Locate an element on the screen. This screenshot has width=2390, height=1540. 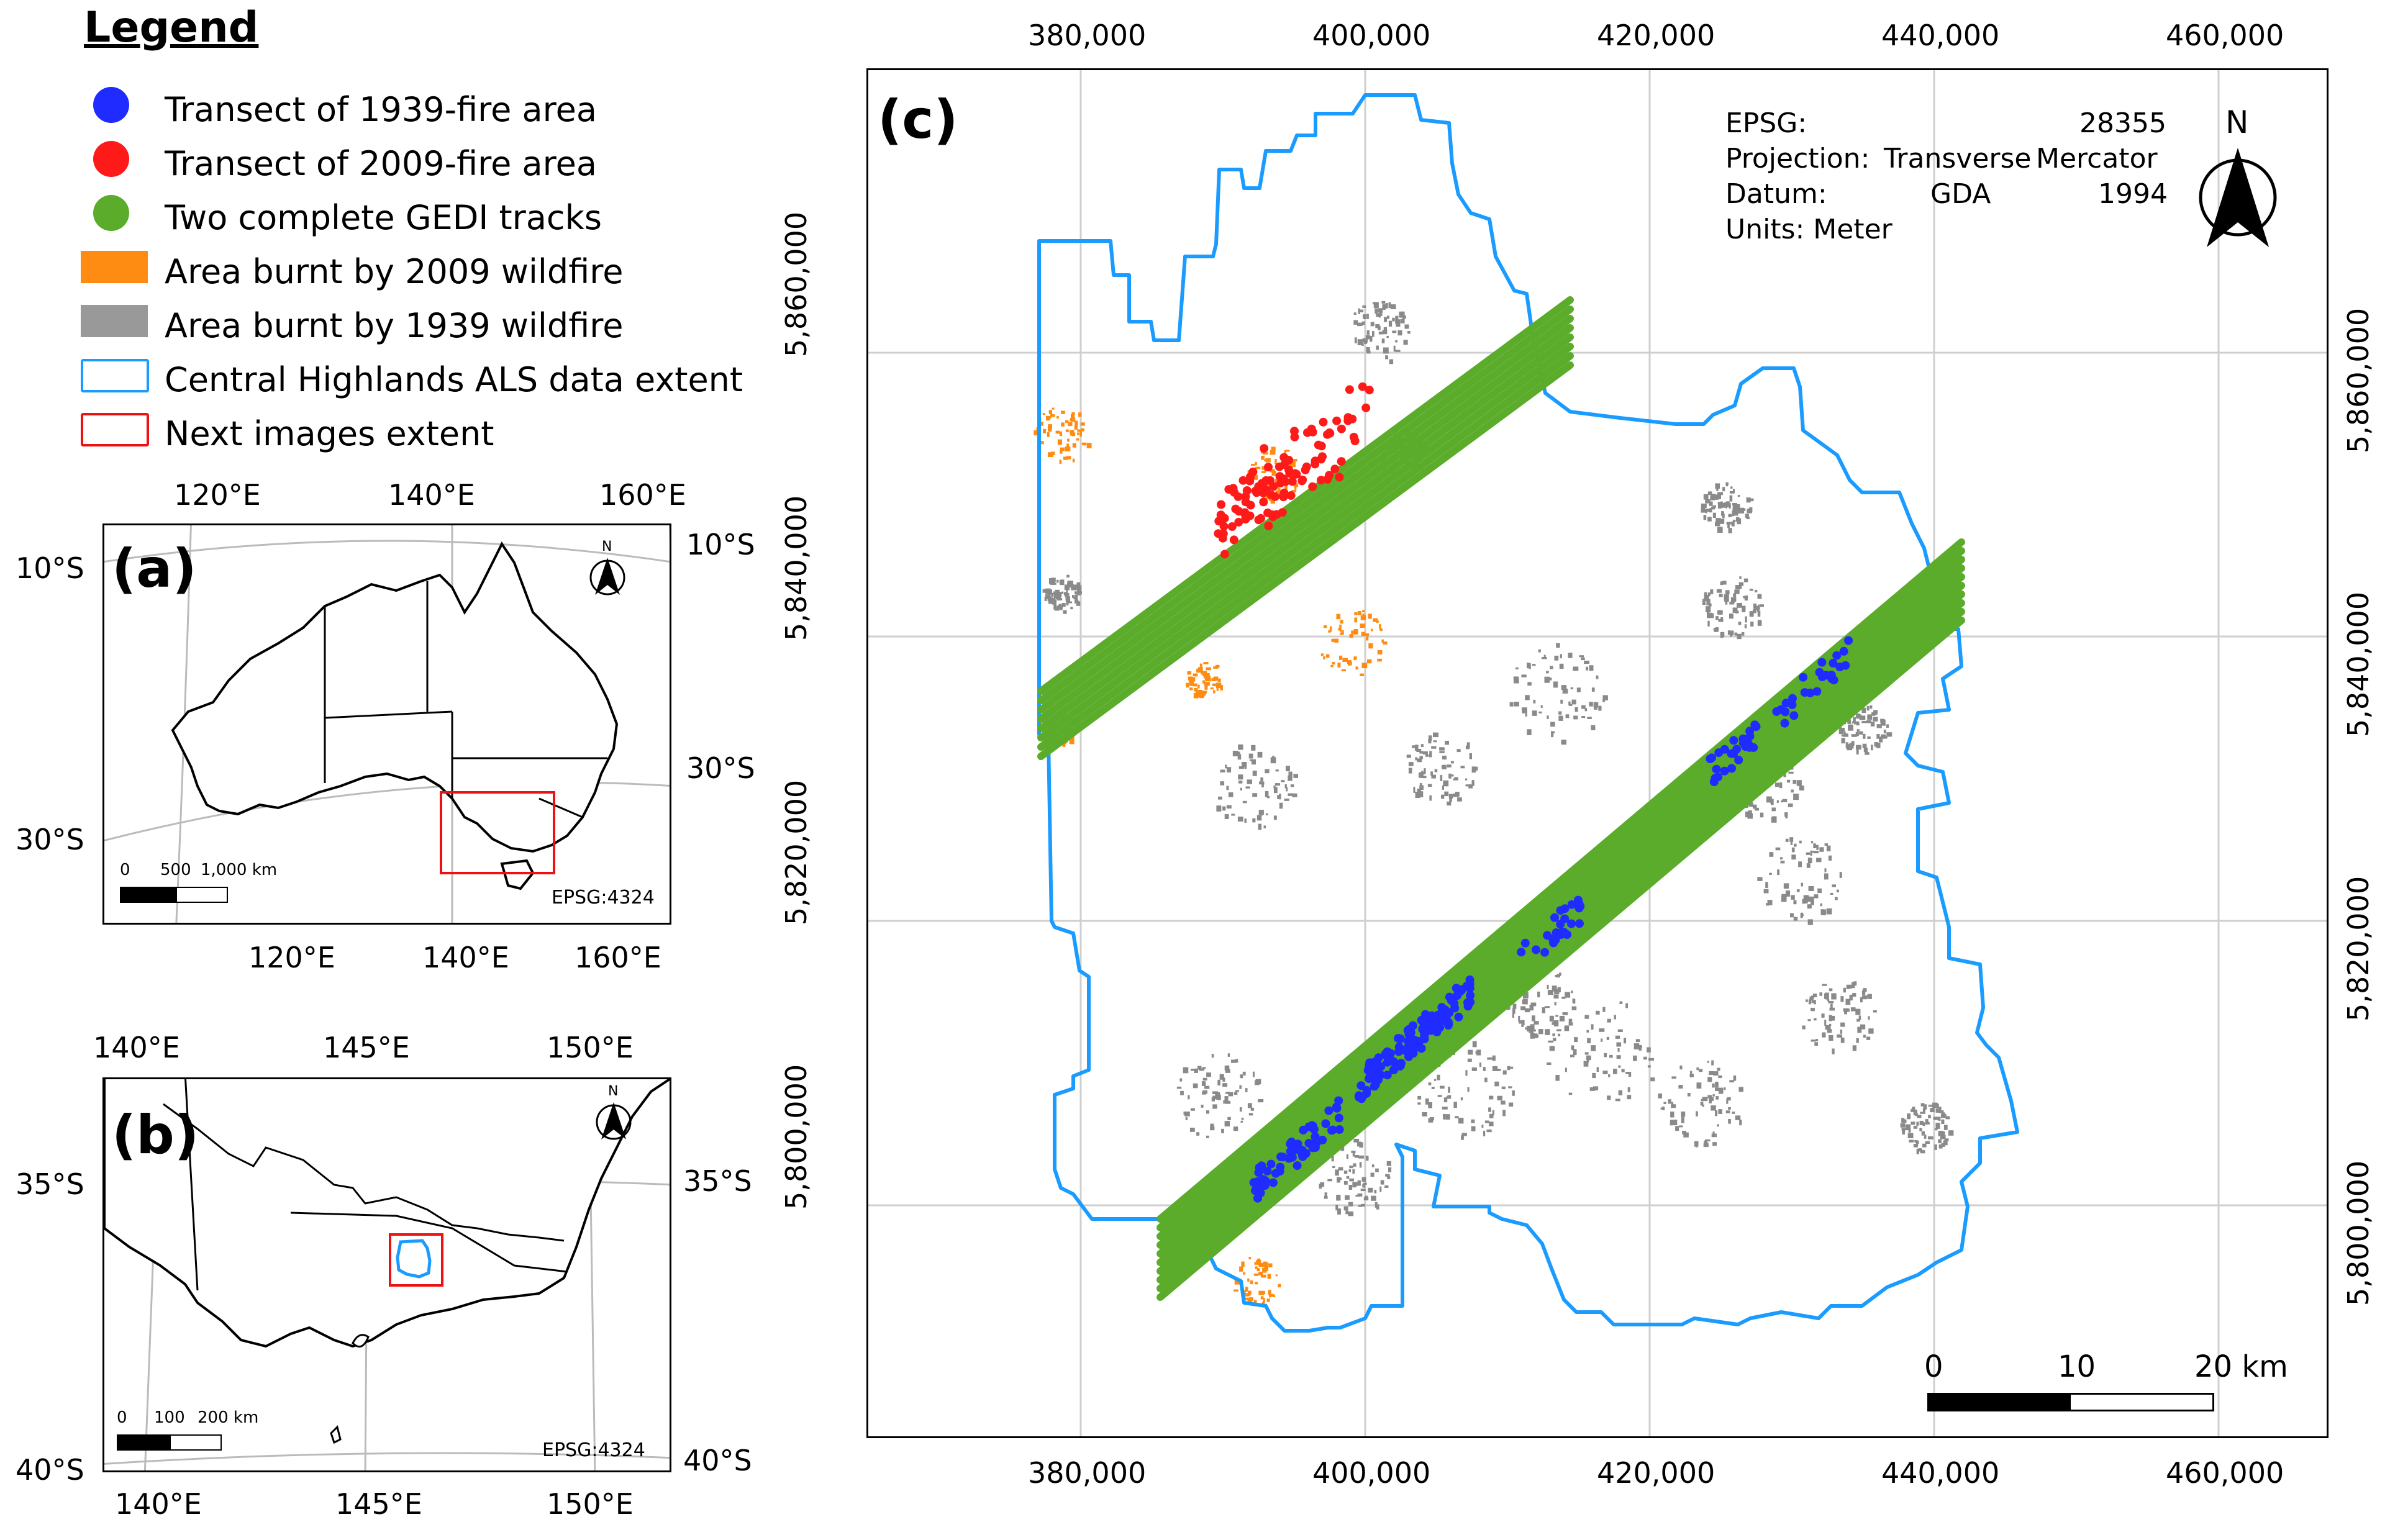
map-a-right-tick: 10°S is located at coordinates (720, 544).